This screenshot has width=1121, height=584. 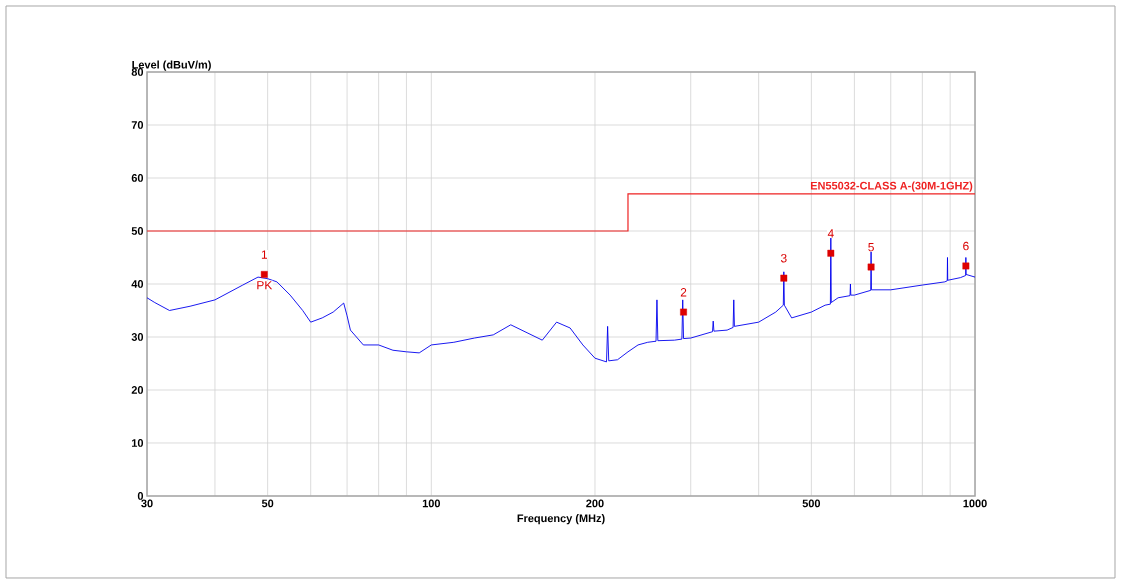 I want to click on y-tick-label: 70, so click(x=137, y=125).